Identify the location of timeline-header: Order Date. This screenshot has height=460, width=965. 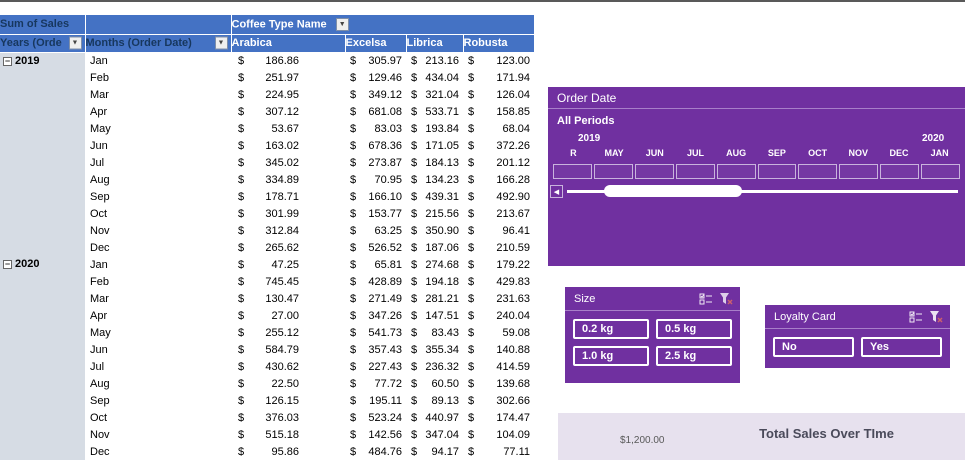
(756, 98).